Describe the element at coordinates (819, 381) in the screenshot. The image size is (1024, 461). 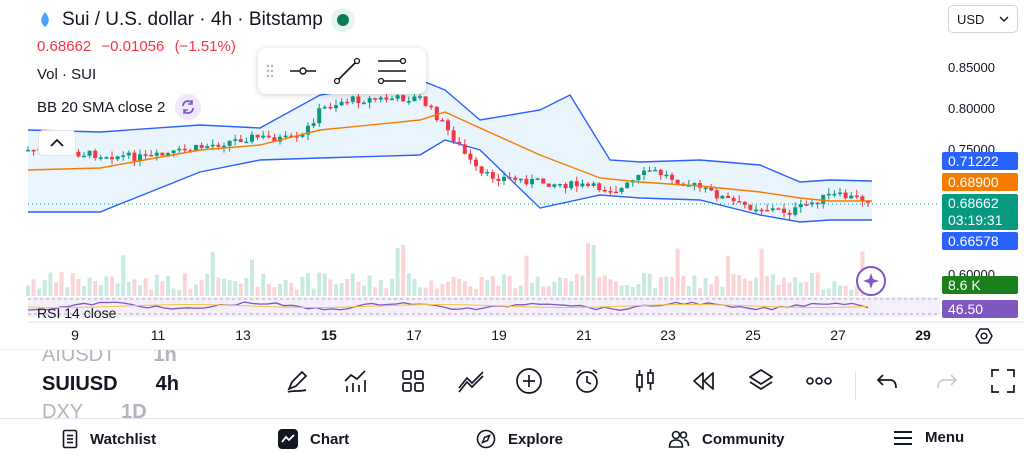
I see `more-icon` at that location.